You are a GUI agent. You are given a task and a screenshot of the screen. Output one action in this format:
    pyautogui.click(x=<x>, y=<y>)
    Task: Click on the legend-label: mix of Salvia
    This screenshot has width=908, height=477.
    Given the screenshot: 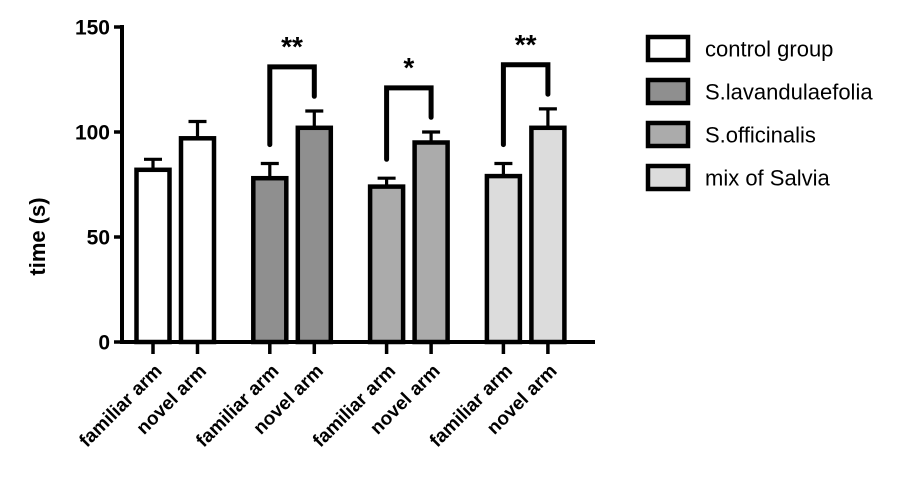 What is the action you would take?
    pyautogui.click(x=767, y=178)
    